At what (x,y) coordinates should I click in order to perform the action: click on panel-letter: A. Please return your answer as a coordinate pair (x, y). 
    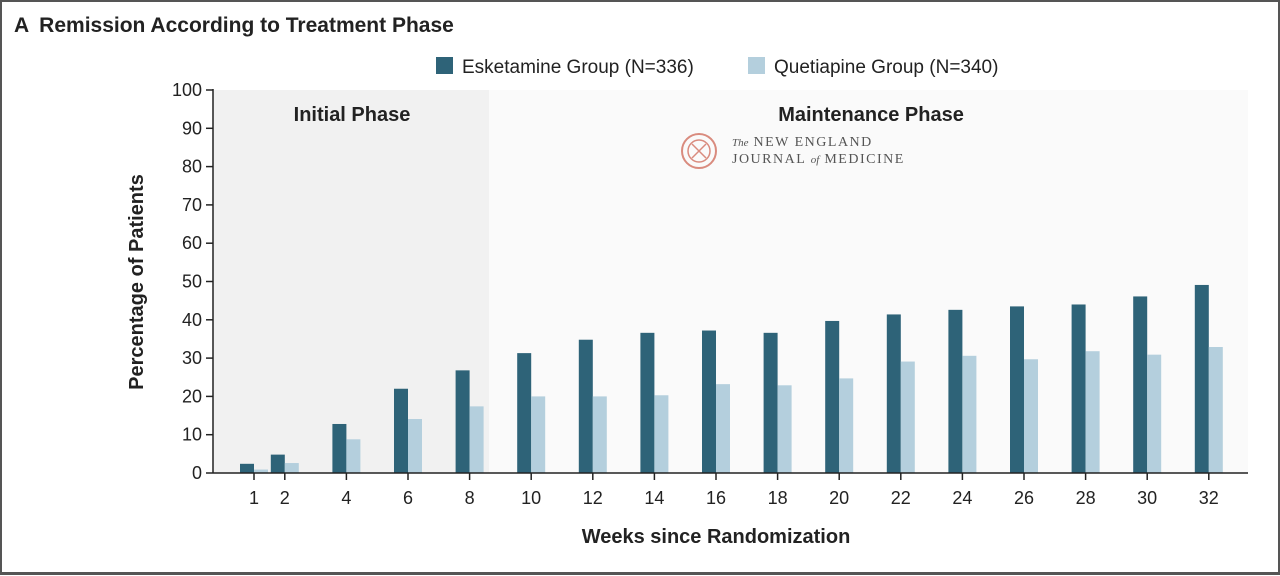
    Looking at the image, I should click on (22, 25).